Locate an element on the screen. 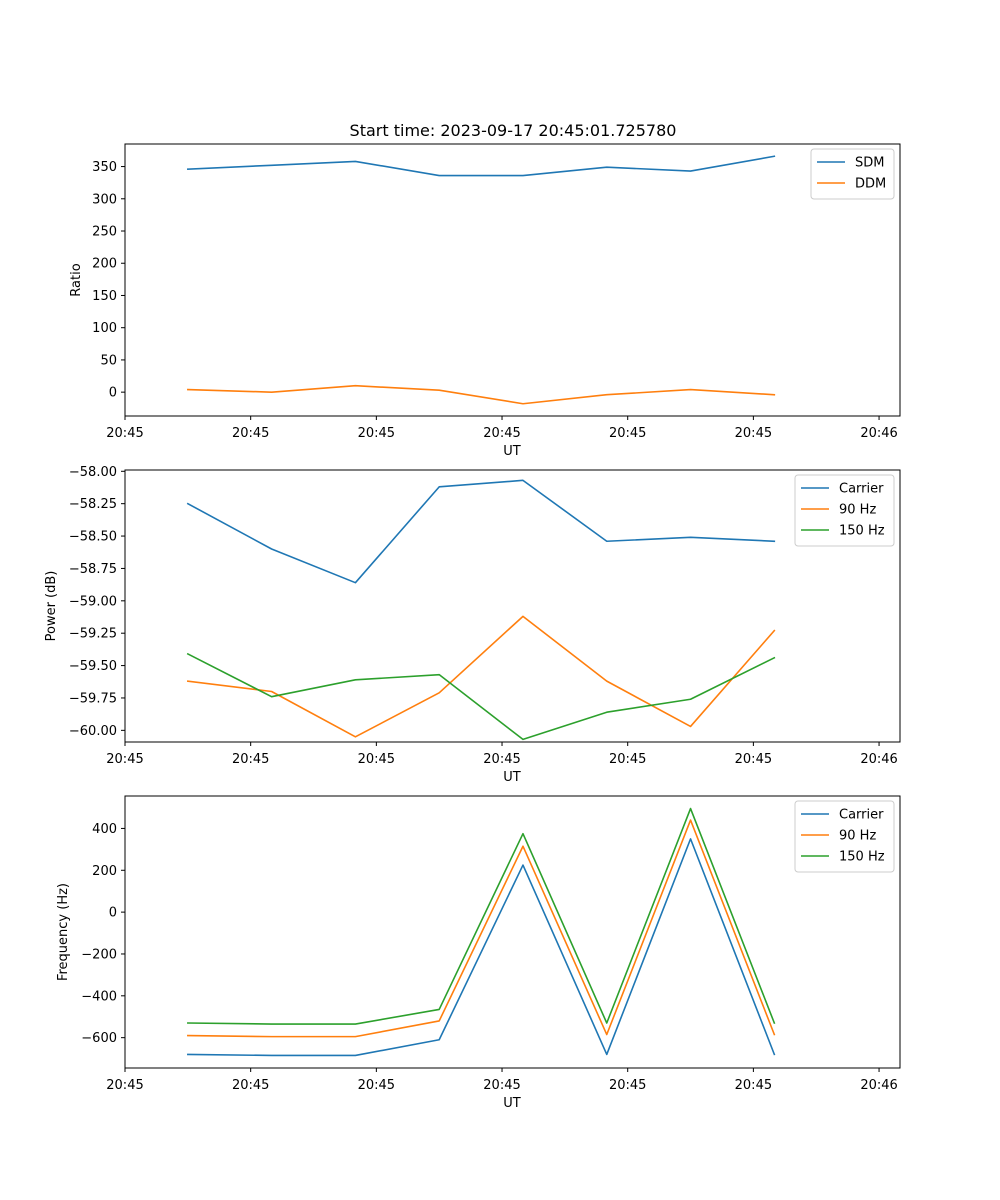  y-tick-label: 100 is located at coordinates (104, 328).